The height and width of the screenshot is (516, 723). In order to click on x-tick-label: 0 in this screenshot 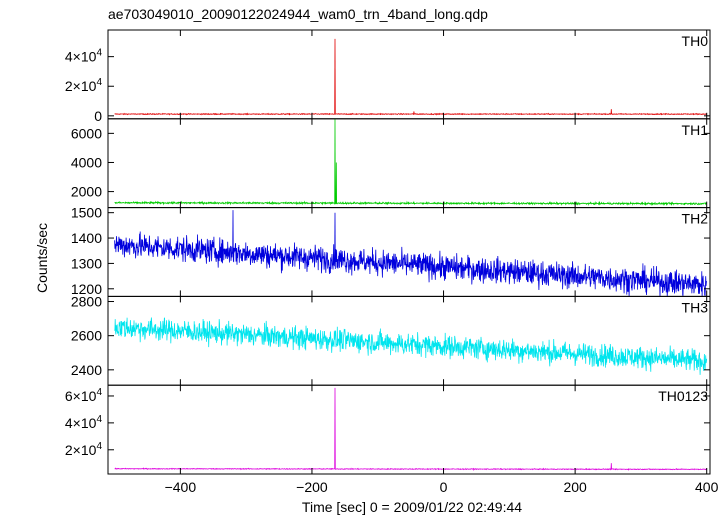, I will do `click(444, 487)`.